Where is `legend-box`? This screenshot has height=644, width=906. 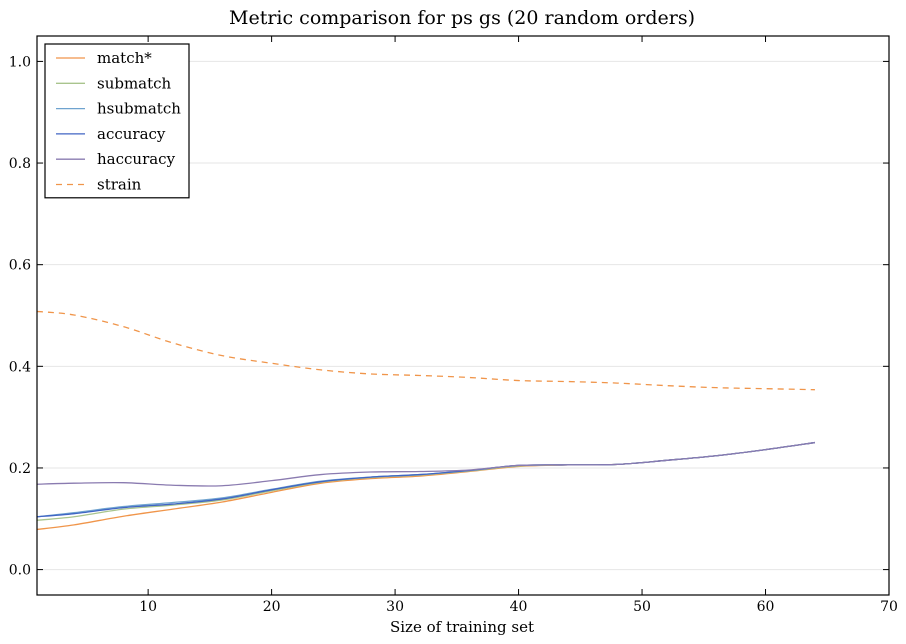
legend-box is located at coordinates (117, 121).